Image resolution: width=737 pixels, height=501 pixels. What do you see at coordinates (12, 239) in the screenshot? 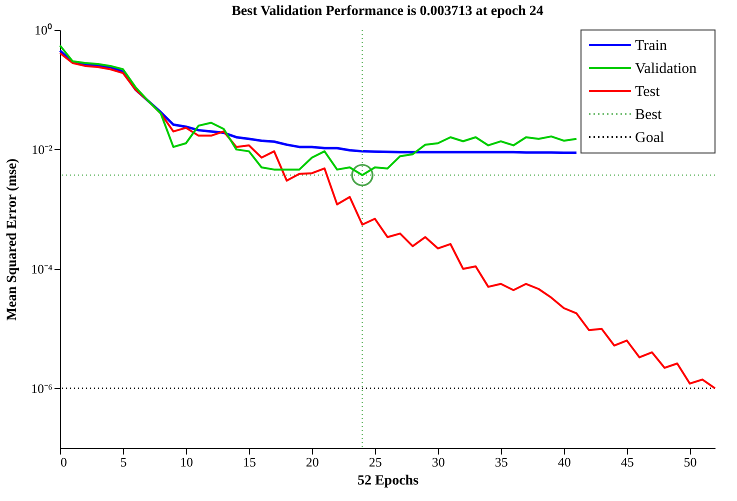
I see `y-axis-title: Mean Squared Error (mse)` at bounding box center [12, 239].